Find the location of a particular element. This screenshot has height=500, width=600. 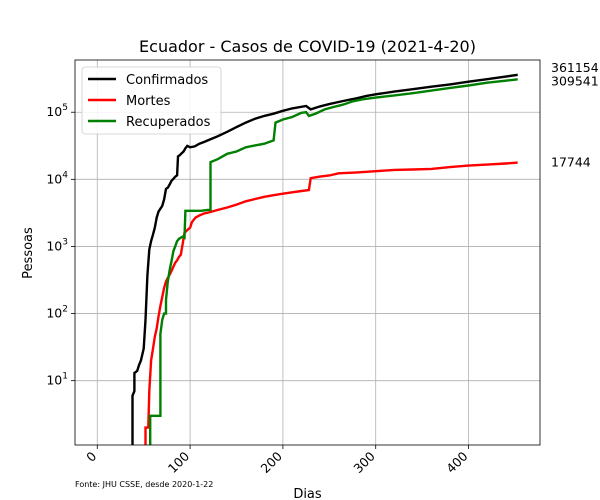

legend-label-confirmados: Confirmados is located at coordinates (167, 80).